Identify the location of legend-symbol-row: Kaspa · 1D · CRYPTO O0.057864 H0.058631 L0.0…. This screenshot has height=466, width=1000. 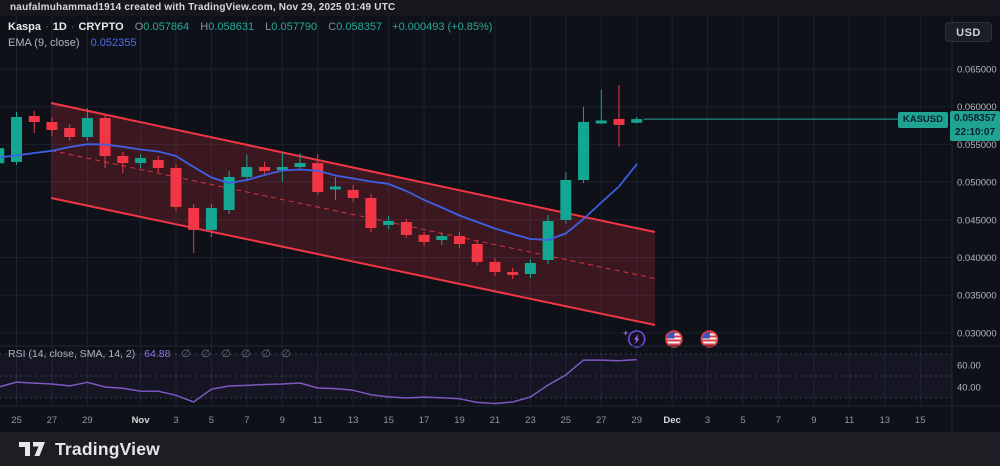
(250, 27).